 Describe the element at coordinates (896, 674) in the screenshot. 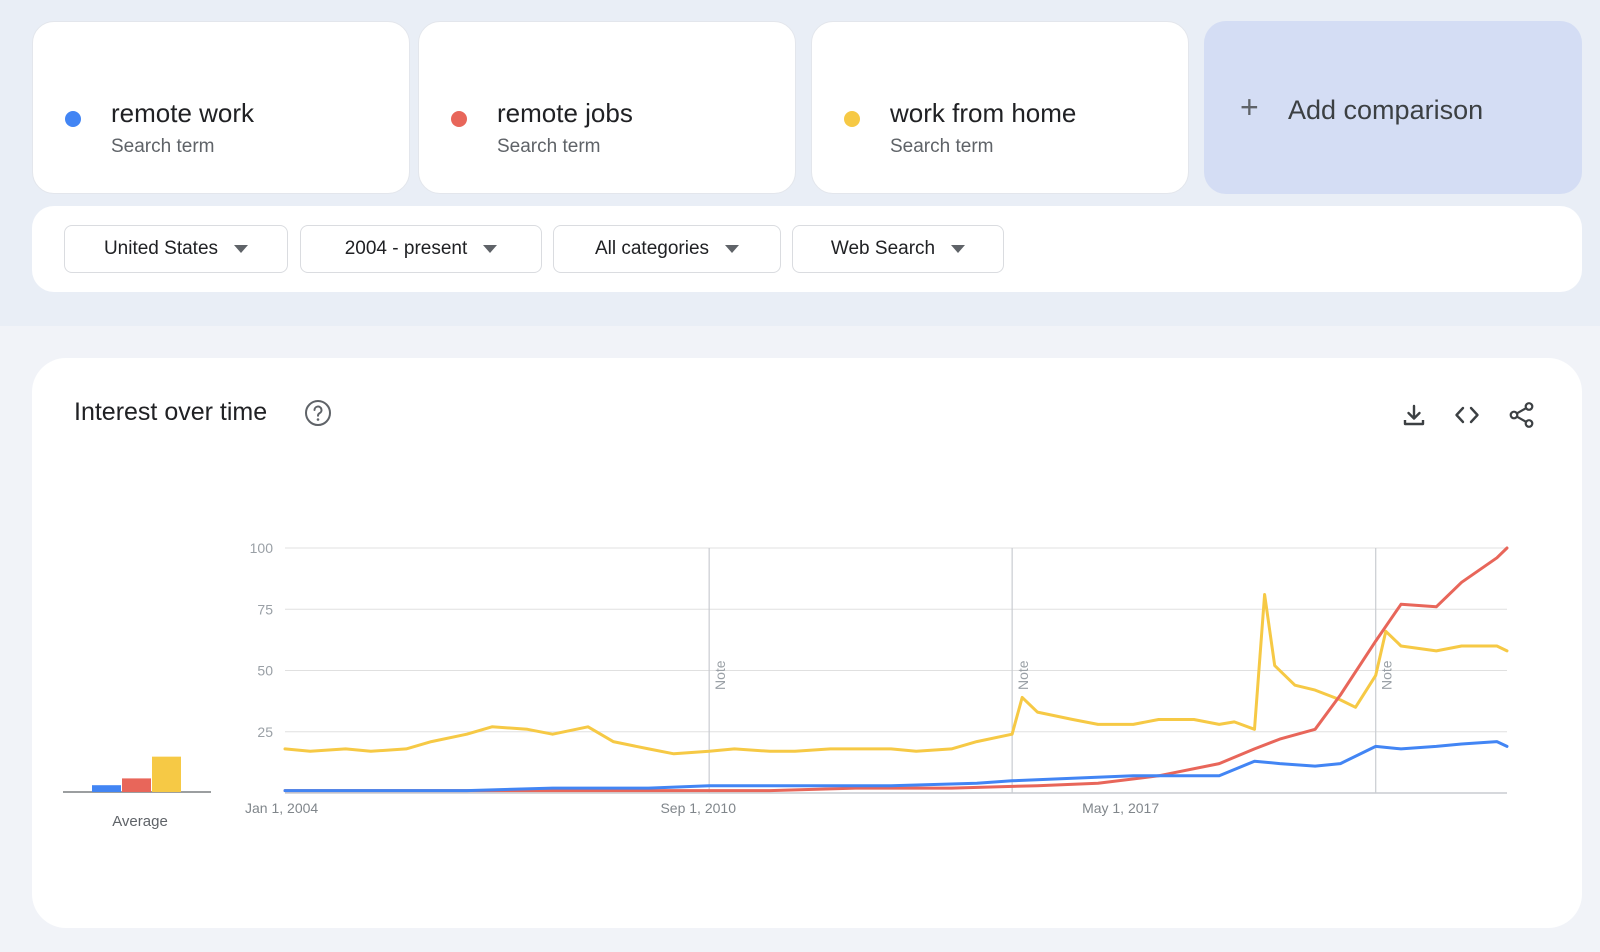

I see `series-line-work-from-home` at that location.